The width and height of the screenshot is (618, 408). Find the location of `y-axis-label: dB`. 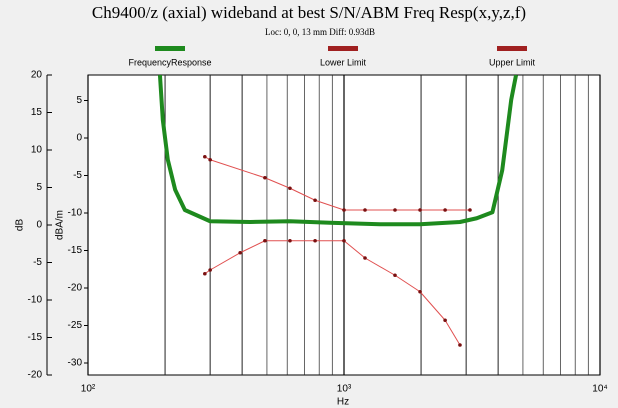

y-axis-label: dB is located at coordinates (20, 225).